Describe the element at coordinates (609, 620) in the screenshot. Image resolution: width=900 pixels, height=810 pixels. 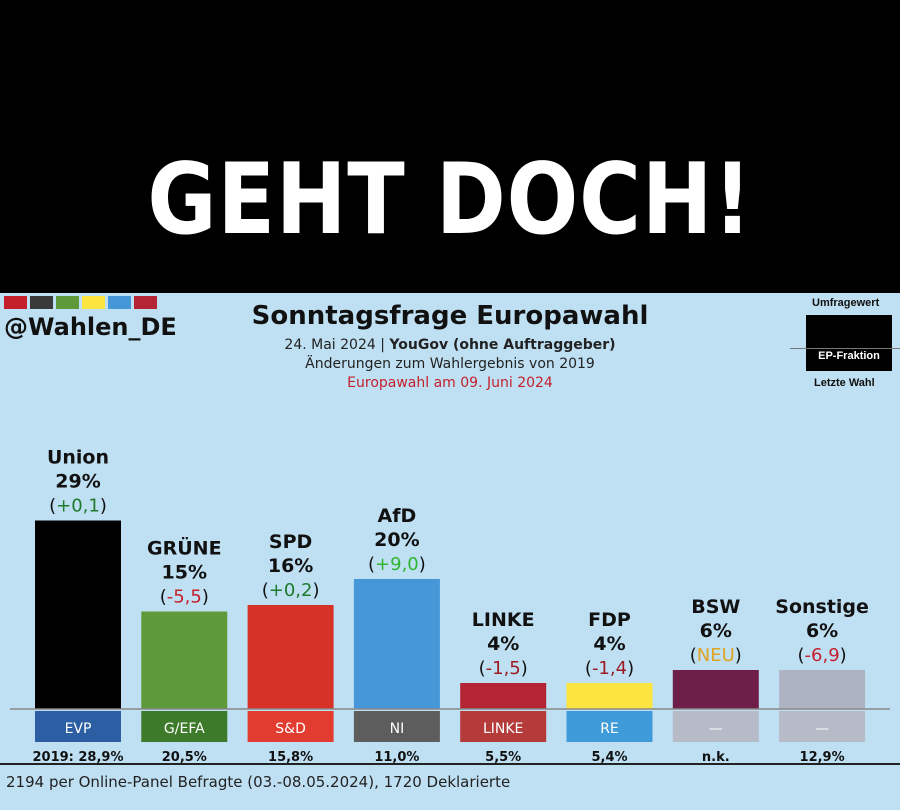
I see `party-name: FDP` at that location.